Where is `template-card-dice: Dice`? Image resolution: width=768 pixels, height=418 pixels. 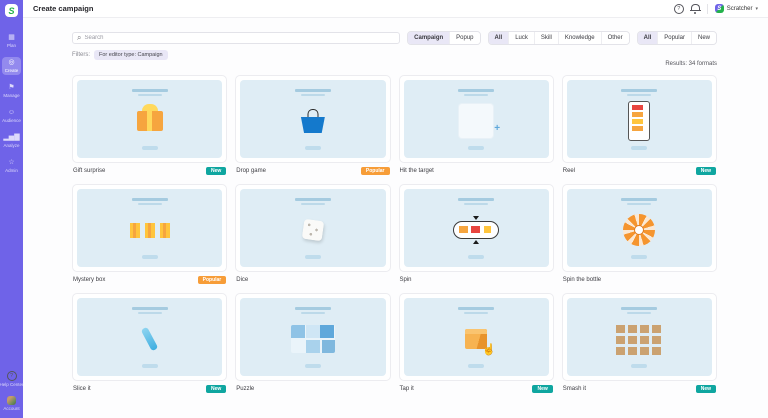 template-card-dice: Dice is located at coordinates (313, 234).